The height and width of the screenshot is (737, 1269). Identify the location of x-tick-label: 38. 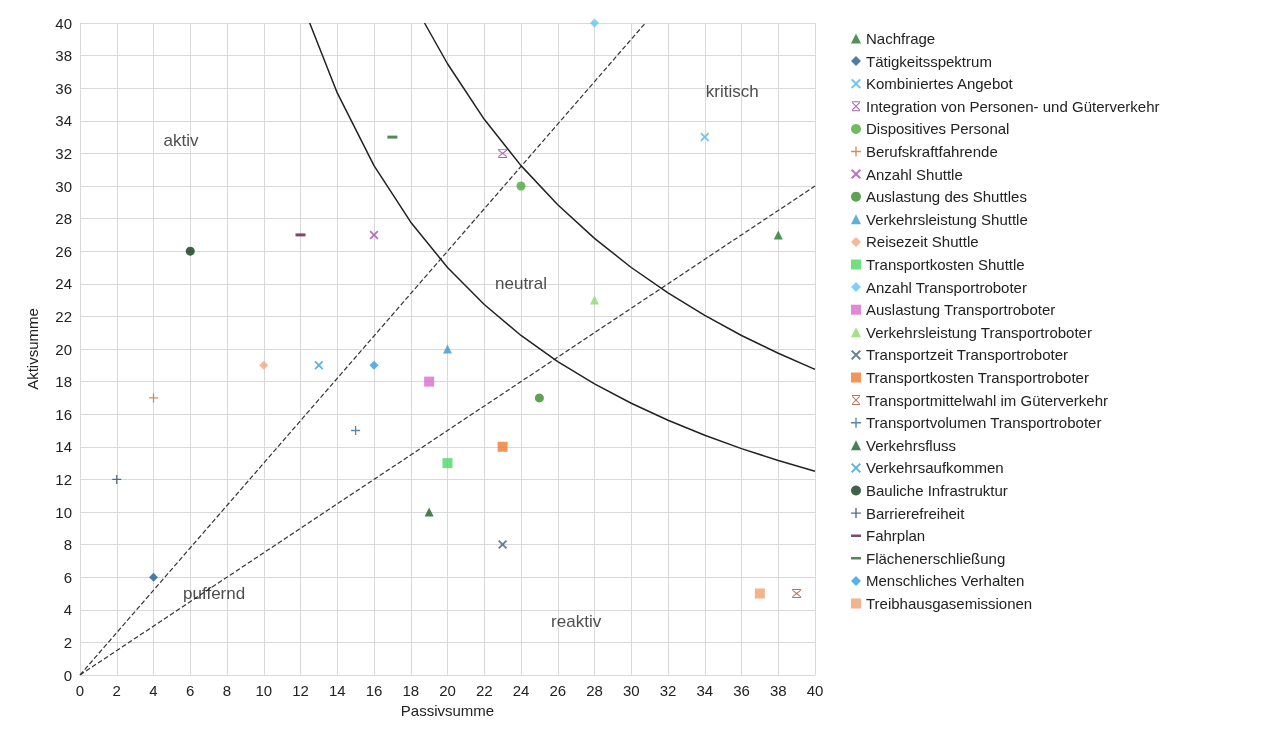
(778, 690).